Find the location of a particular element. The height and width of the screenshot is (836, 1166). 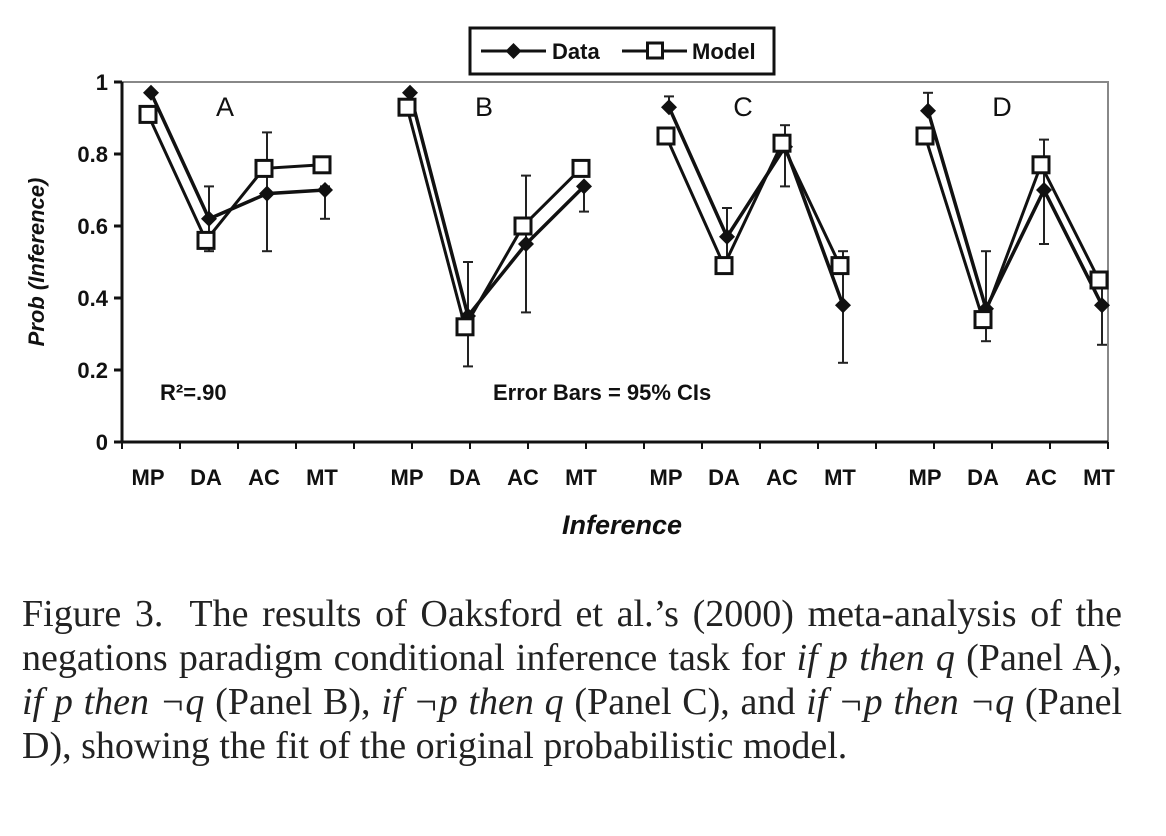

y-axis-label: Prob (Inference) is located at coordinates (36, 262).